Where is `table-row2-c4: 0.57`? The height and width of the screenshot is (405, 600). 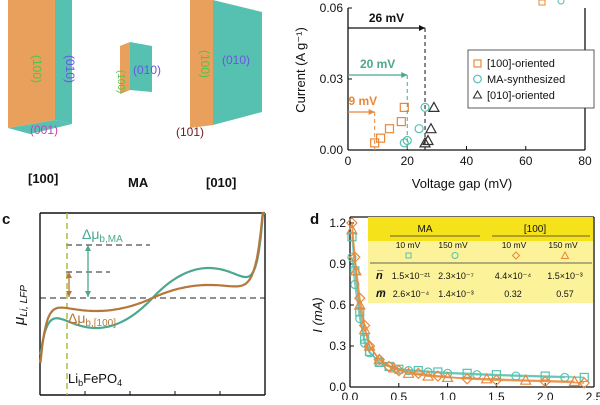
table-row2-c4: 0.57 is located at coordinates (565, 294).